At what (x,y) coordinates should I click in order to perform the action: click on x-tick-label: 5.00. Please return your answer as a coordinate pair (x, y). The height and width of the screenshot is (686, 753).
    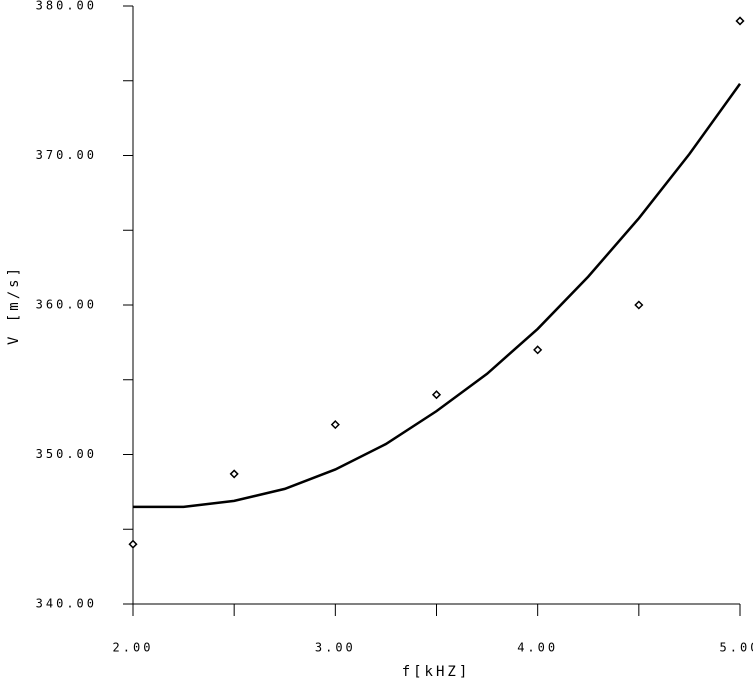
    Looking at the image, I should click on (736, 648).